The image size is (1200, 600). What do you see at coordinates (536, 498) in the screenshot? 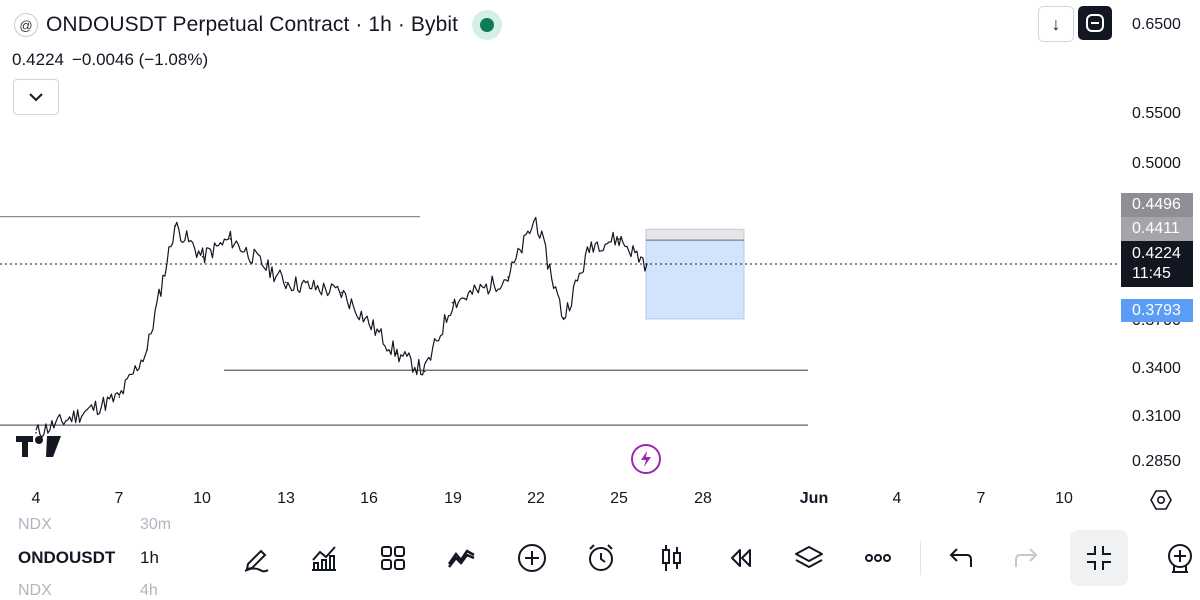
I see `time-tick: 22` at bounding box center [536, 498].